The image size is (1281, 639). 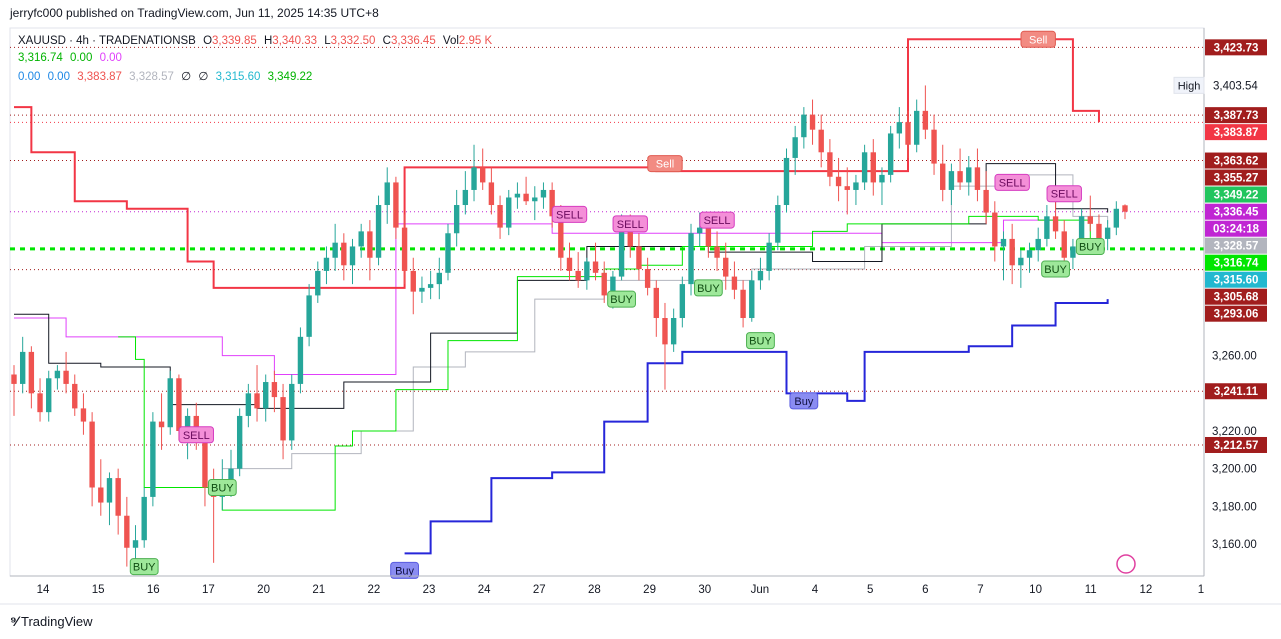 What do you see at coordinates (56, 621) in the screenshot?
I see `footer-brand: TradingView` at bounding box center [56, 621].